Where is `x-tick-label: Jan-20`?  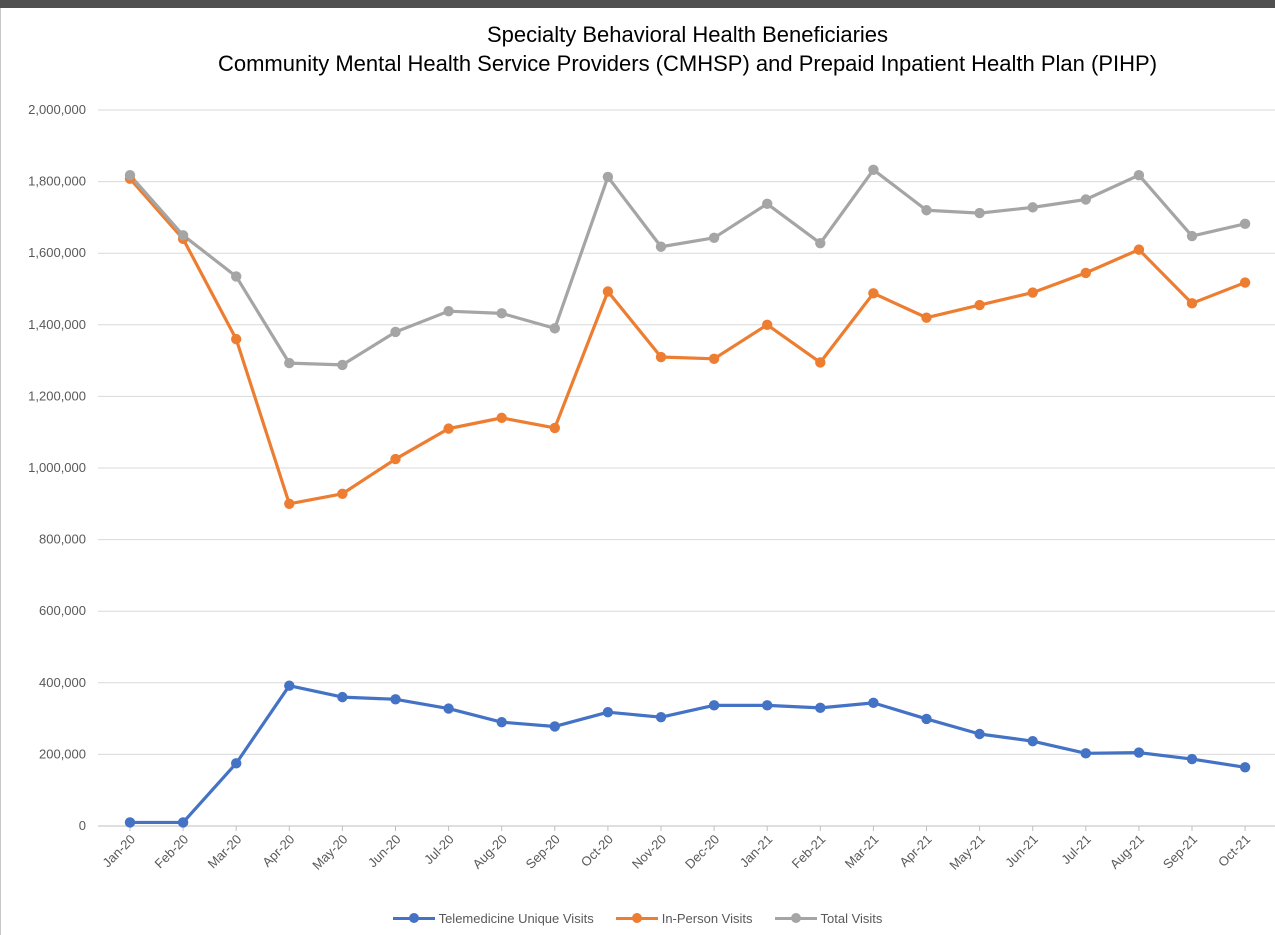
x-tick-label: Jan-20 is located at coordinates (118, 851).